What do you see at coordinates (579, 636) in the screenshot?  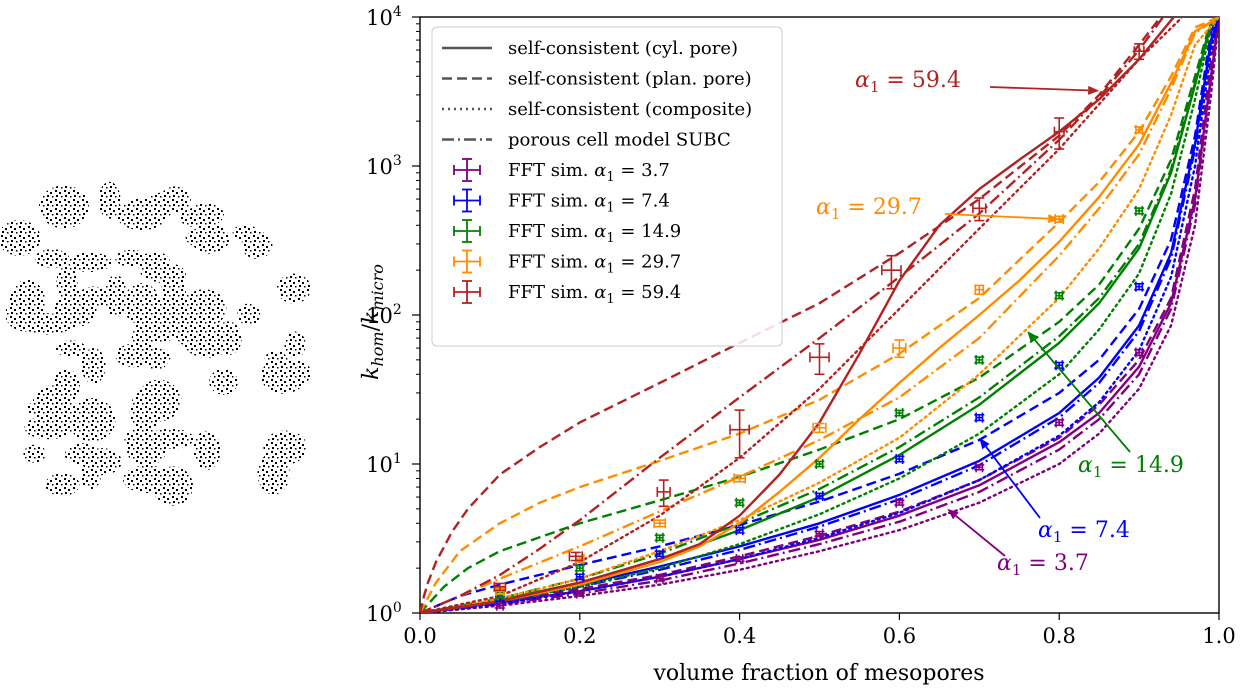 I see `x-tick-label: 0.2` at bounding box center [579, 636].